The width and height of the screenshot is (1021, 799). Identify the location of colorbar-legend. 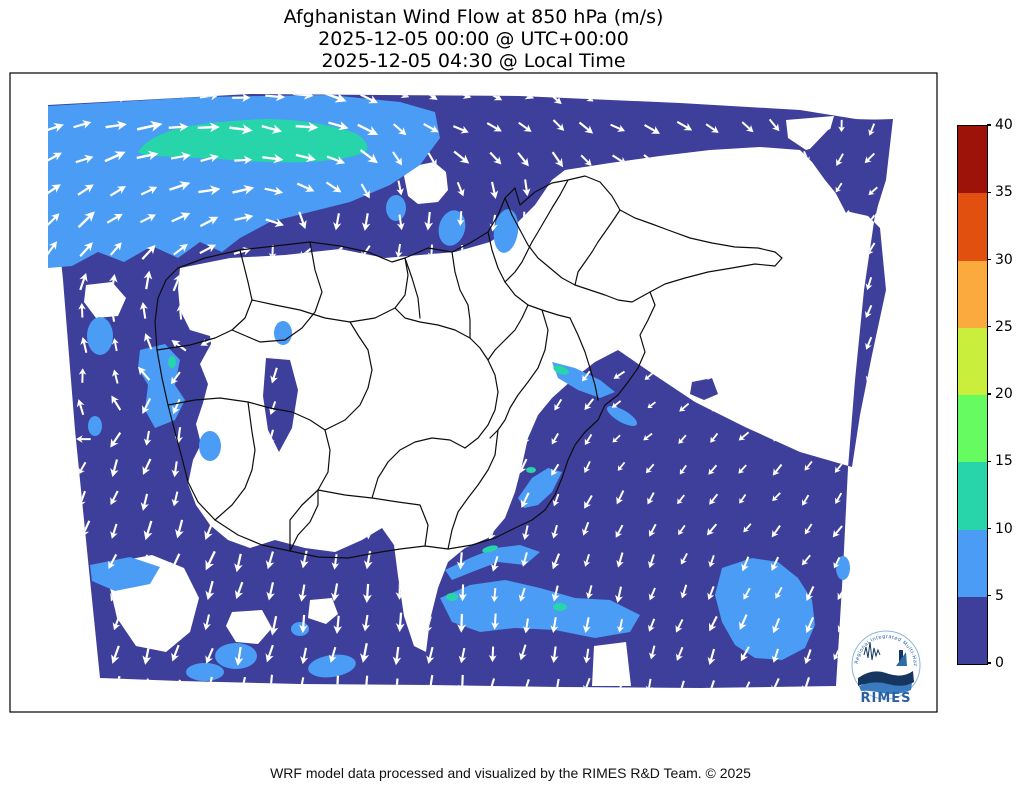
(972, 395).